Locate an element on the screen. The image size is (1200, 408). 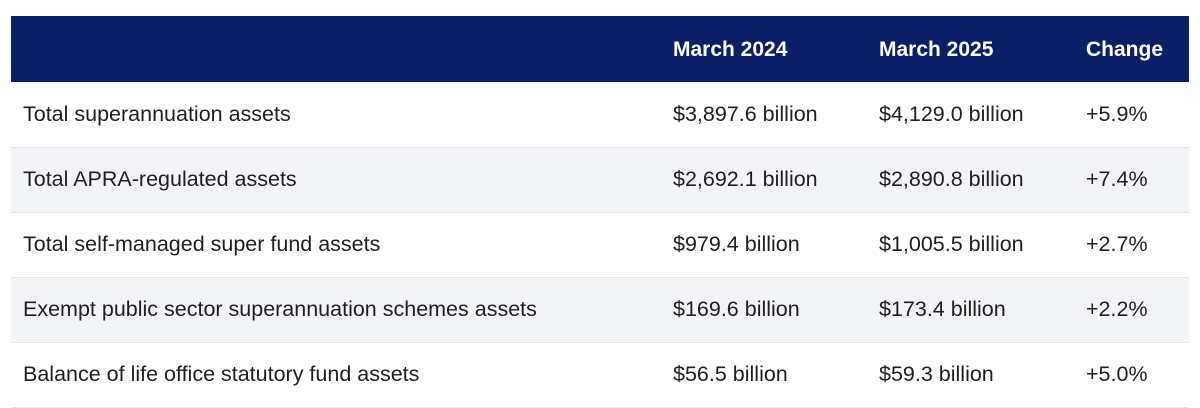
cell-change: +5.0% is located at coordinates (1117, 374).